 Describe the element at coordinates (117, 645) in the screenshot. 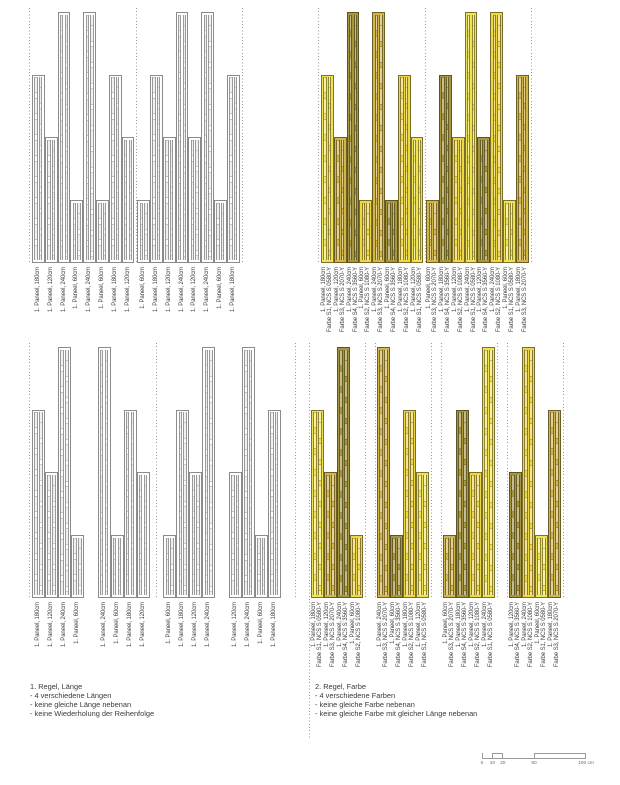

I see `panel-label: 1. Paneel, 60cm` at that location.